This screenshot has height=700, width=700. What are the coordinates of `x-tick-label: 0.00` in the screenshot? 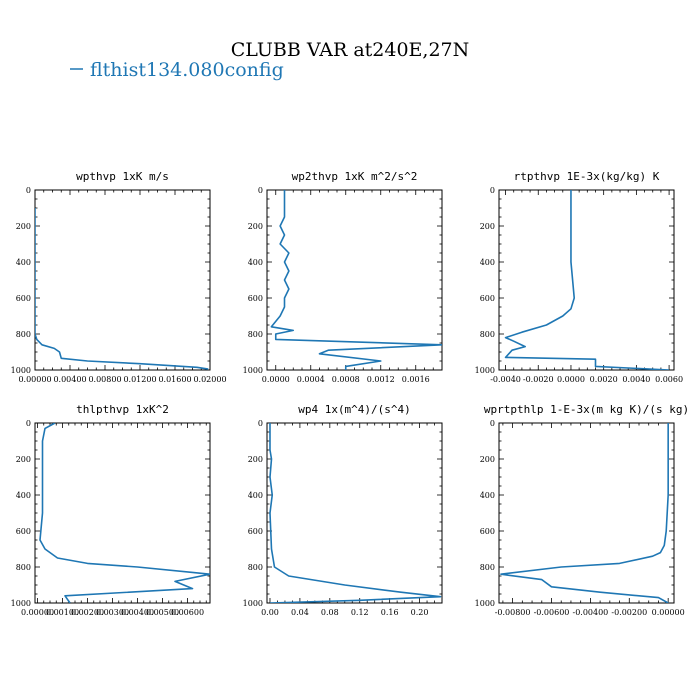 It's located at (270, 612).